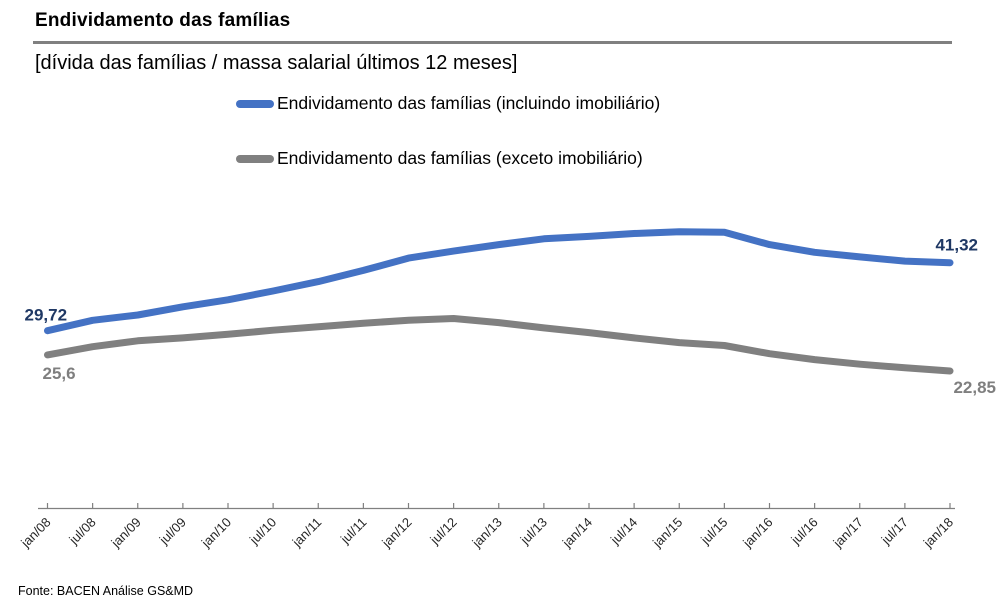  Describe the element at coordinates (667, 533) in the screenshot. I see `x-tick-label: jan/15` at that location.